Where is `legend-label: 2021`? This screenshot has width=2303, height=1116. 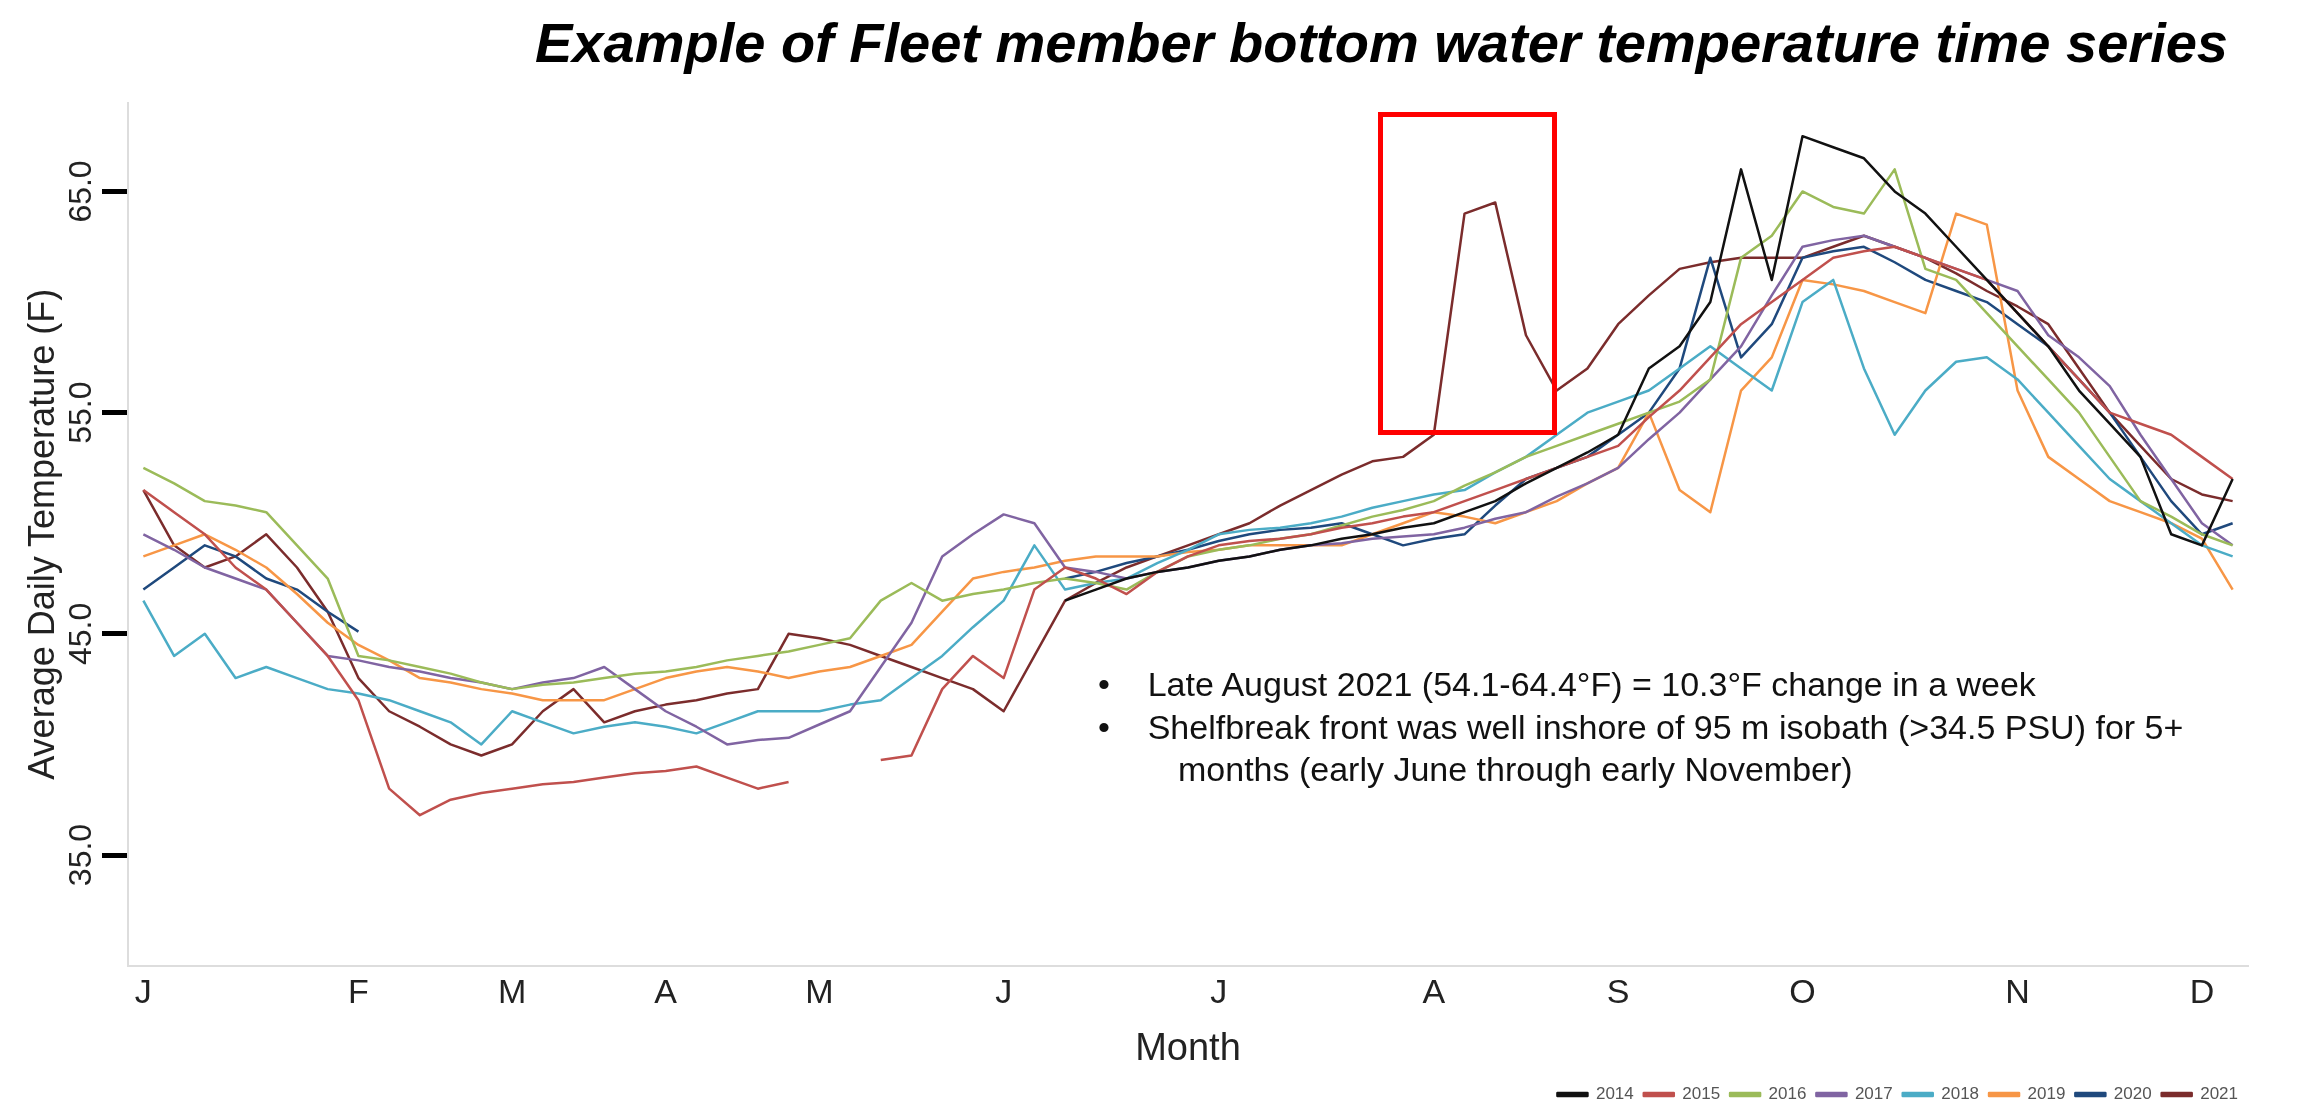 legend-label: 2021 is located at coordinates (2219, 1094).